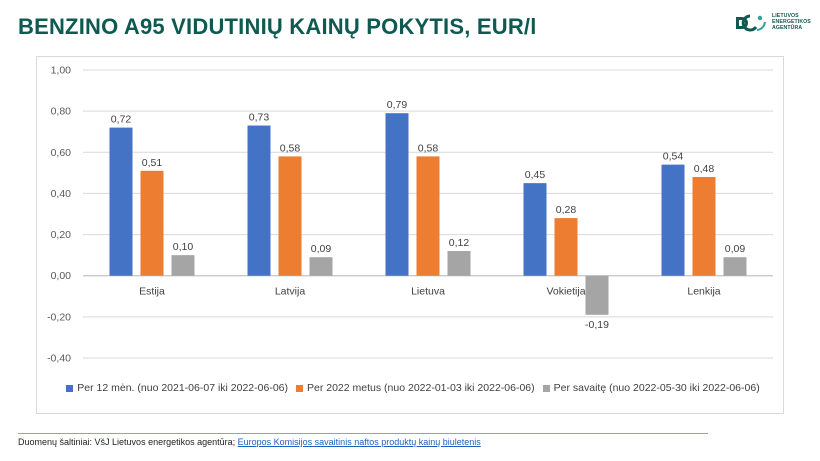 Image resolution: width=820 pixels, height=461 pixels. Describe the element at coordinates (59, 317) in the screenshot. I see `y-tick-label: -0,20` at that location.